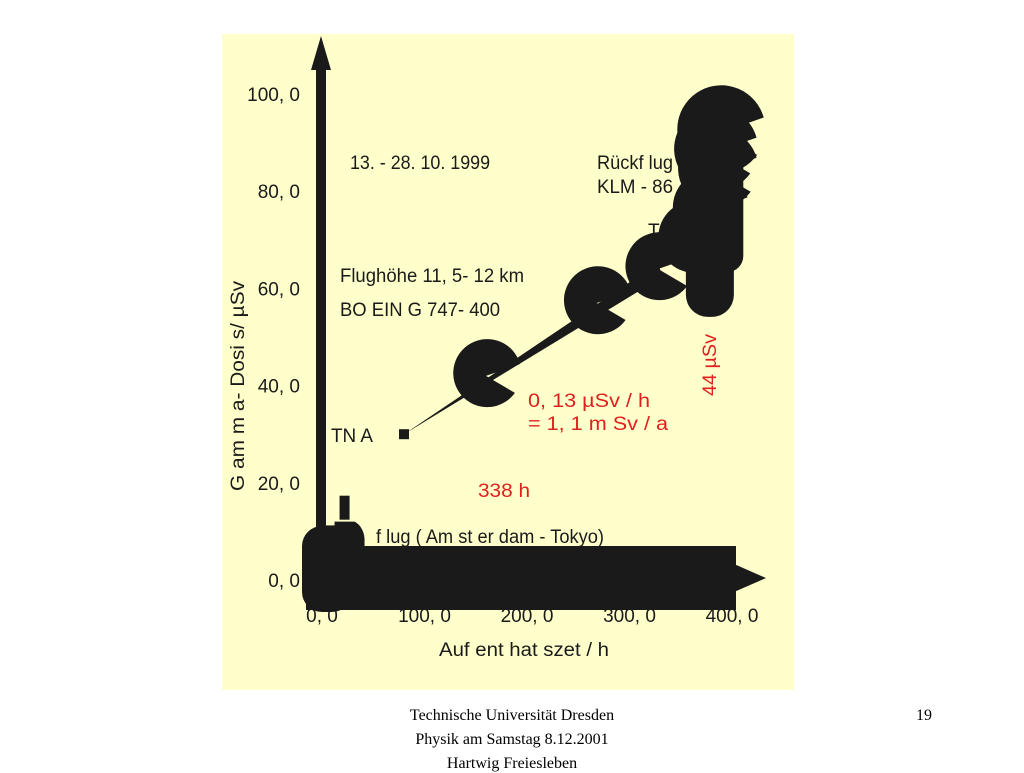 The width and height of the screenshot is (1024, 773). I want to click on aircraft-annotation: BO EIN G 747- 400, so click(420, 310).